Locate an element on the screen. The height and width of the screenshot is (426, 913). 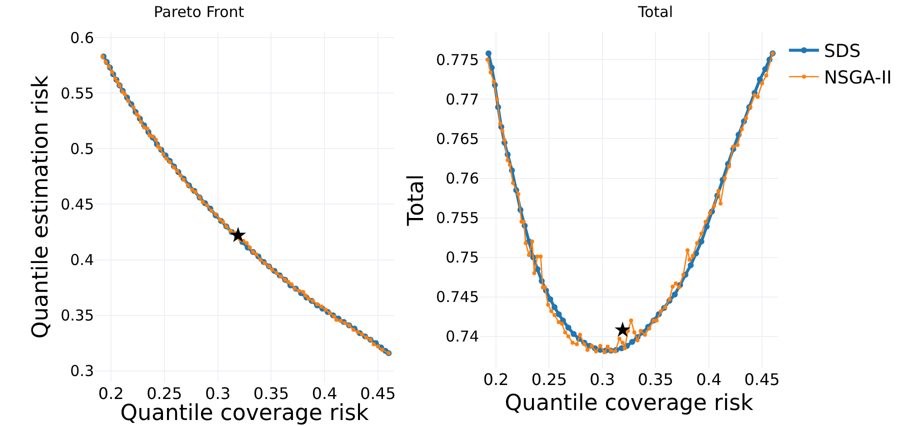
y-tick-label: 0.4 is located at coordinates (82, 260).